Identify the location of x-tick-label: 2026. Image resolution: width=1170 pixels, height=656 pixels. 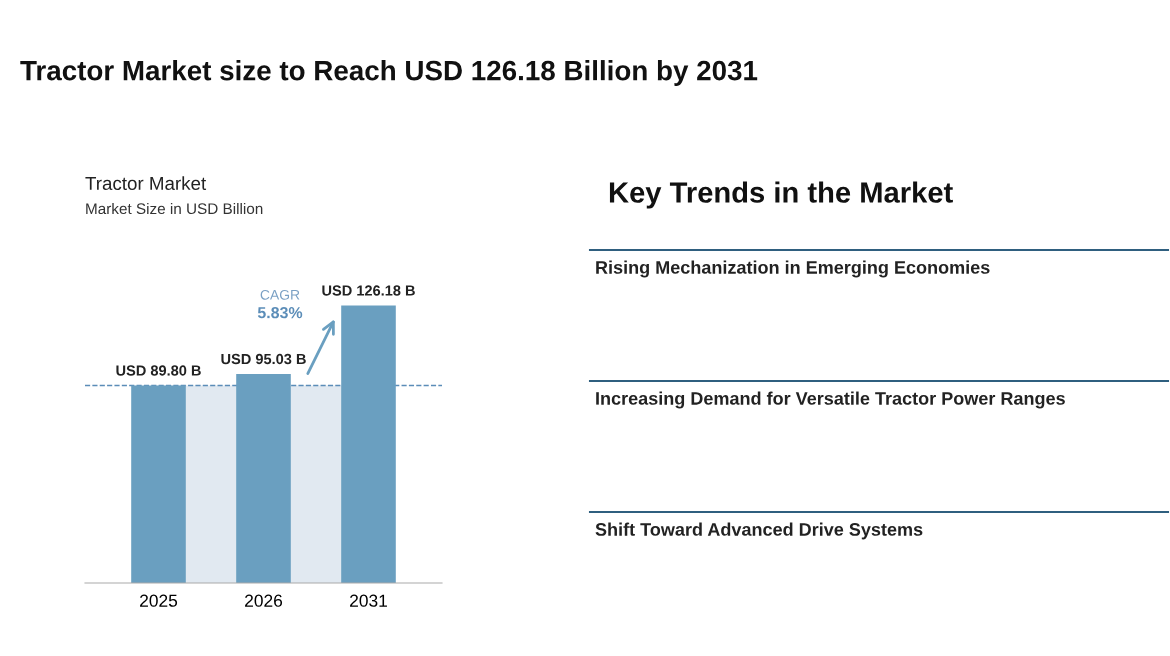
(264, 600).